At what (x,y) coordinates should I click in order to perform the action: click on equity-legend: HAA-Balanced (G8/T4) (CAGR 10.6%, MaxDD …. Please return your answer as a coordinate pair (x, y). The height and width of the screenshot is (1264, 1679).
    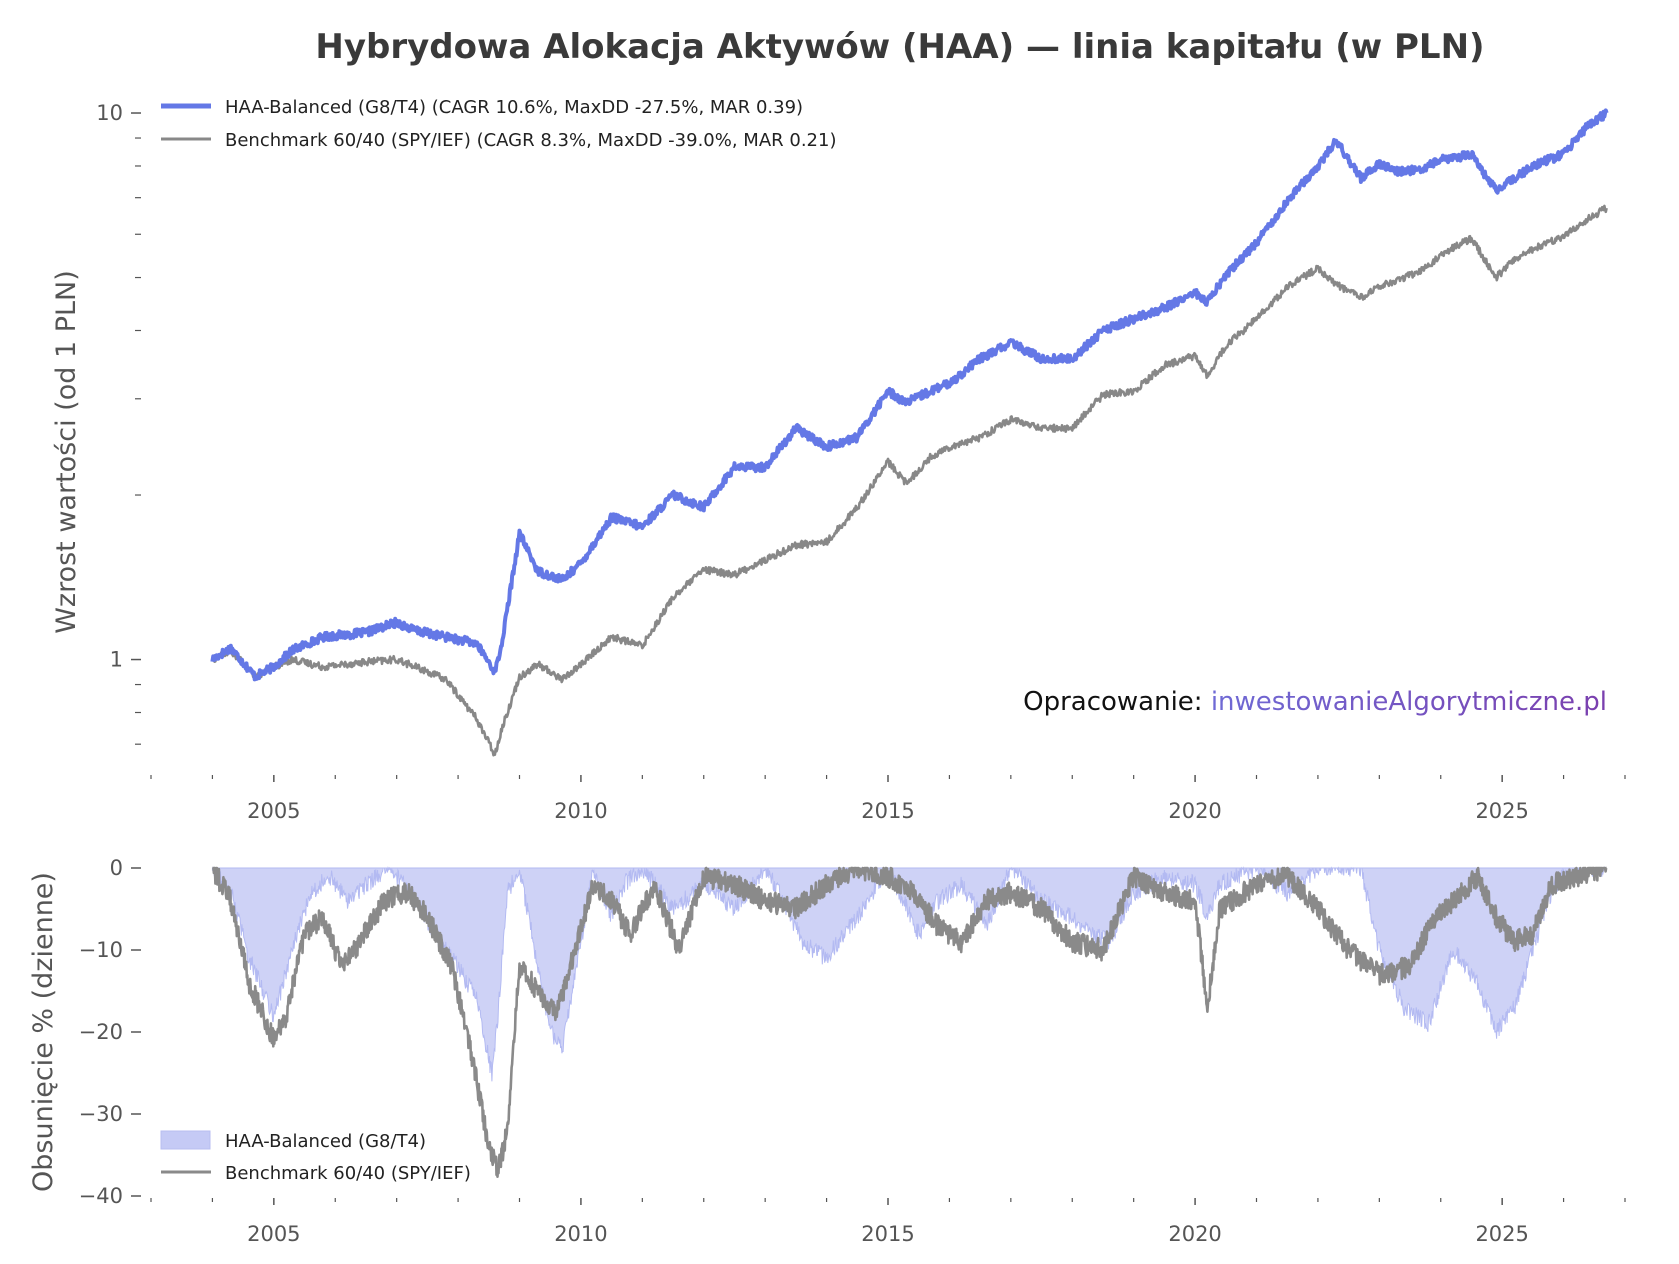
    Looking at the image, I should click on (498, 124).